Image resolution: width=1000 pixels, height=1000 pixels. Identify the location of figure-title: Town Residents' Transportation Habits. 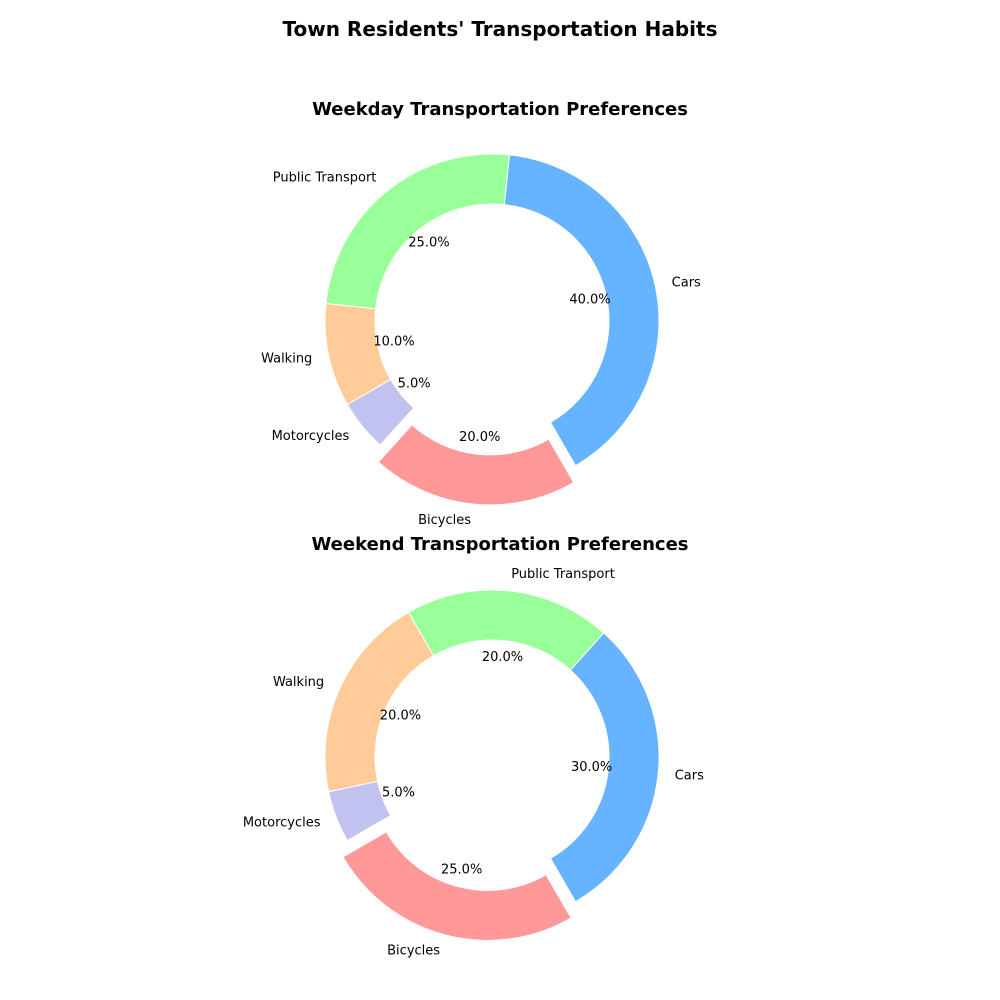
(500, 29).